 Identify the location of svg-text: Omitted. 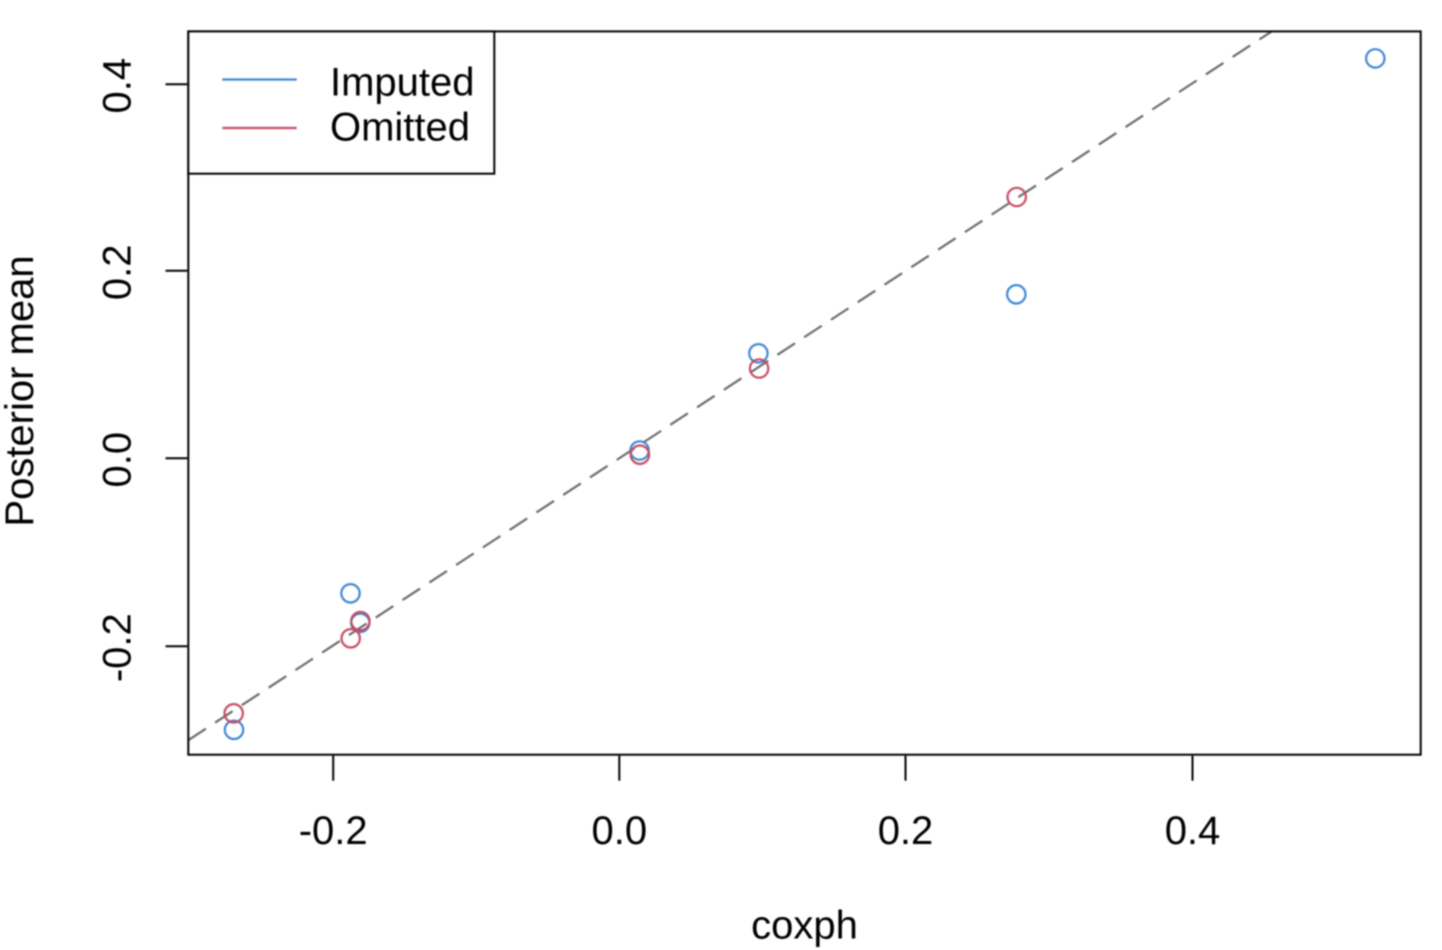
(400, 127).